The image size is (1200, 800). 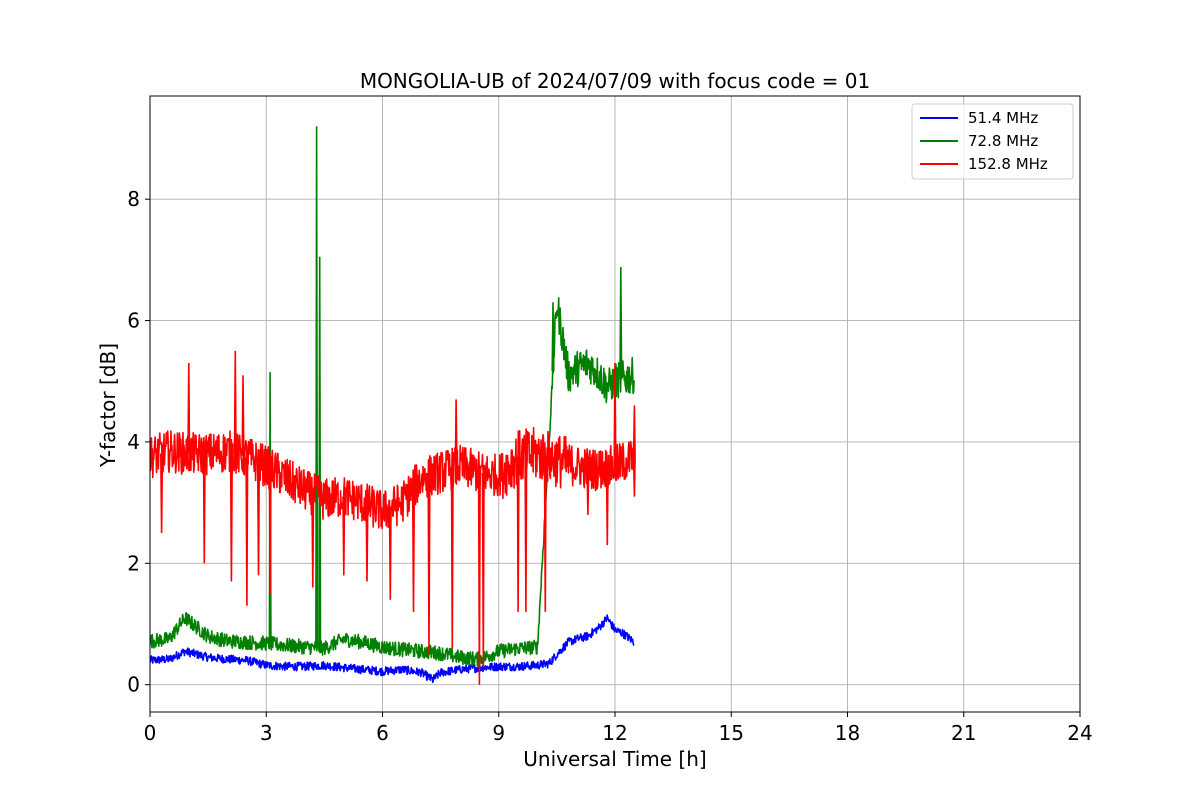 I want to click on y-tick-label: 0, so click(x=133, y=685).